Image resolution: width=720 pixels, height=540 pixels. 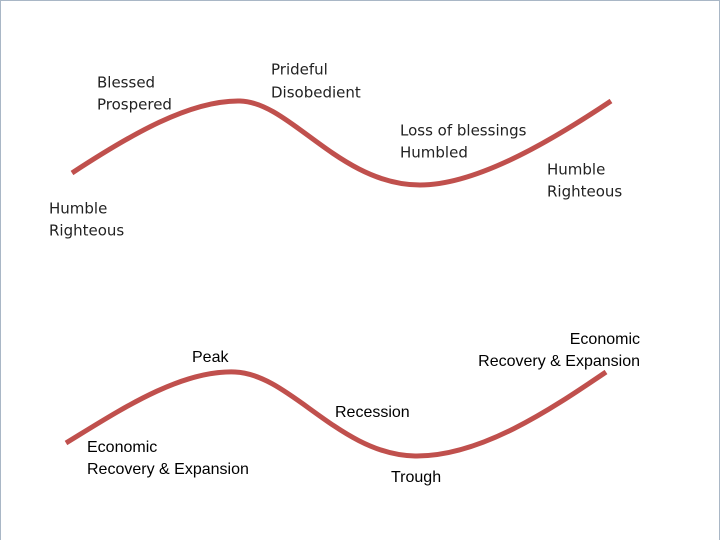 What do you see at coordinates (134, 105) in the screenshot?
I see `label: Prospered` at bounding box center [134, 105].